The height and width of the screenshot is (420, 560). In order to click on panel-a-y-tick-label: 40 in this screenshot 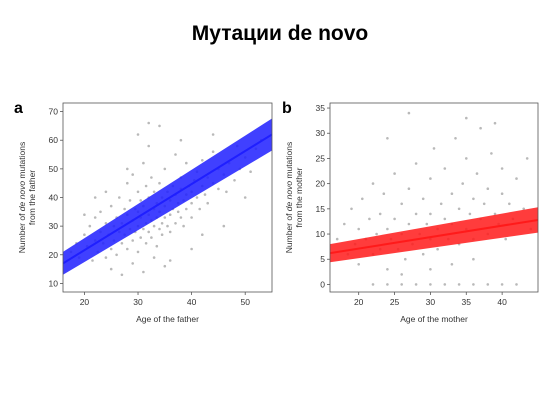, I will do `click(54, 198)`.